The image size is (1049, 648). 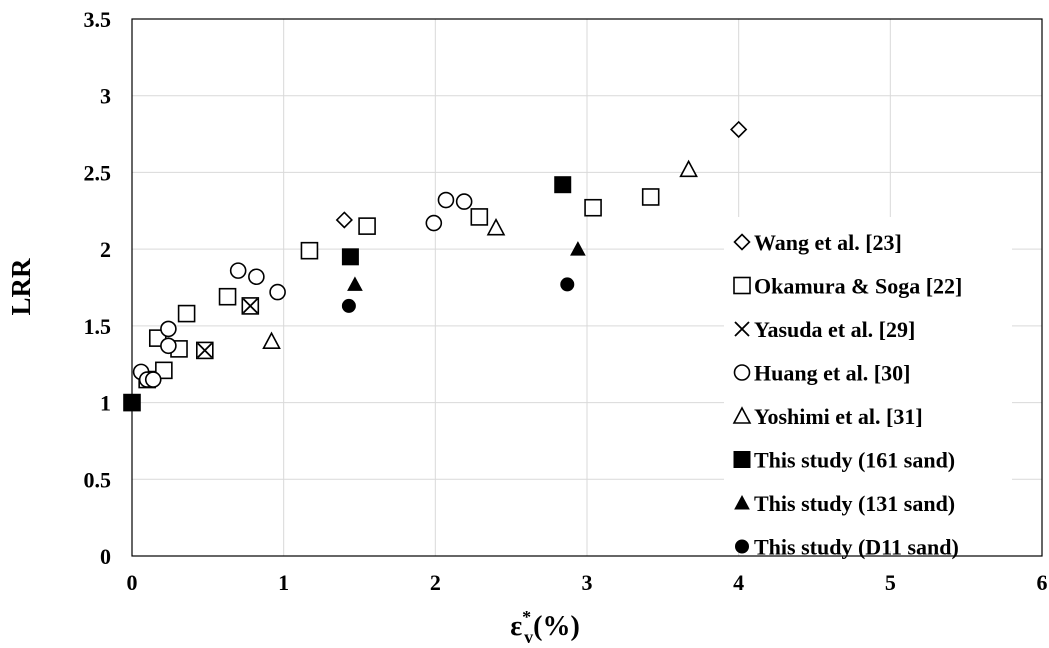 I want to click on y-tick-label: 3, so click(x=105, y=96).